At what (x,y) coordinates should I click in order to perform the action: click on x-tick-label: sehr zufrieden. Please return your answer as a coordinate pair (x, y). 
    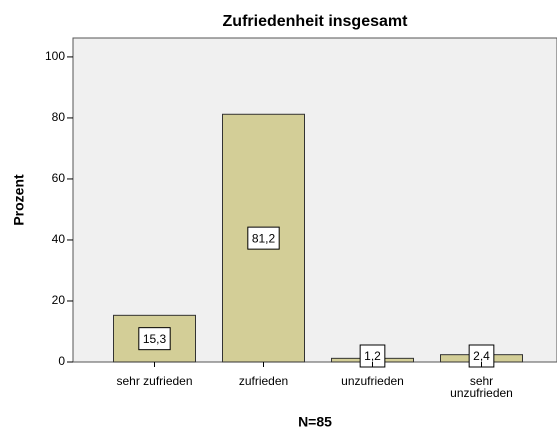
    Looking at the image, I should click on (154, 381).